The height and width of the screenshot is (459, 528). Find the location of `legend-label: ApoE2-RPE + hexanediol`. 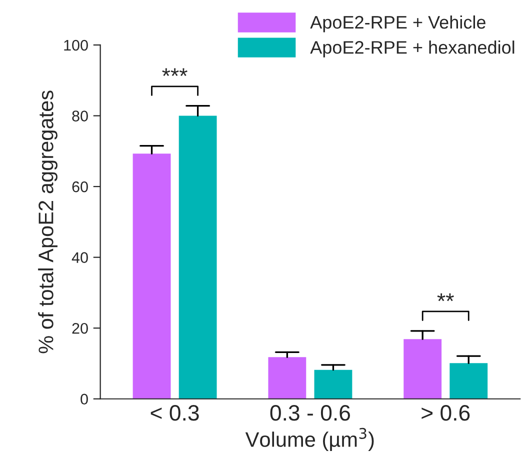

legend-label: ApoE2-RPE + hexanediol is located at coordinates (412, 49).